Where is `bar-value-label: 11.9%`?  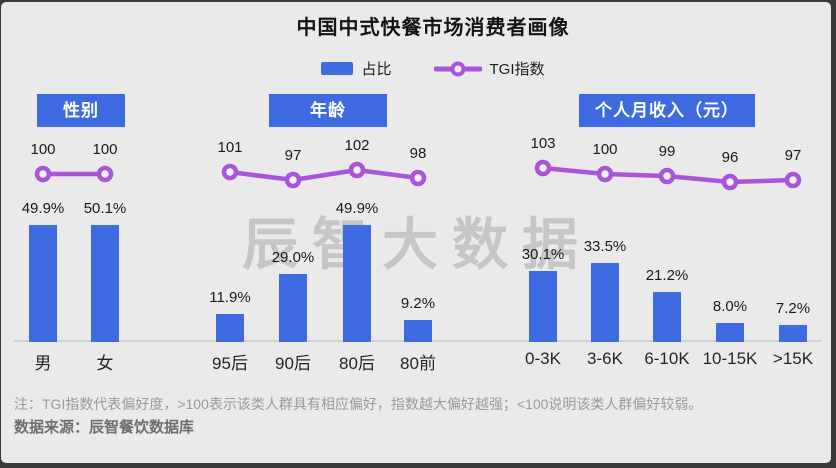
bar-value-label: 11.9% is located at coordinates (230, 298).